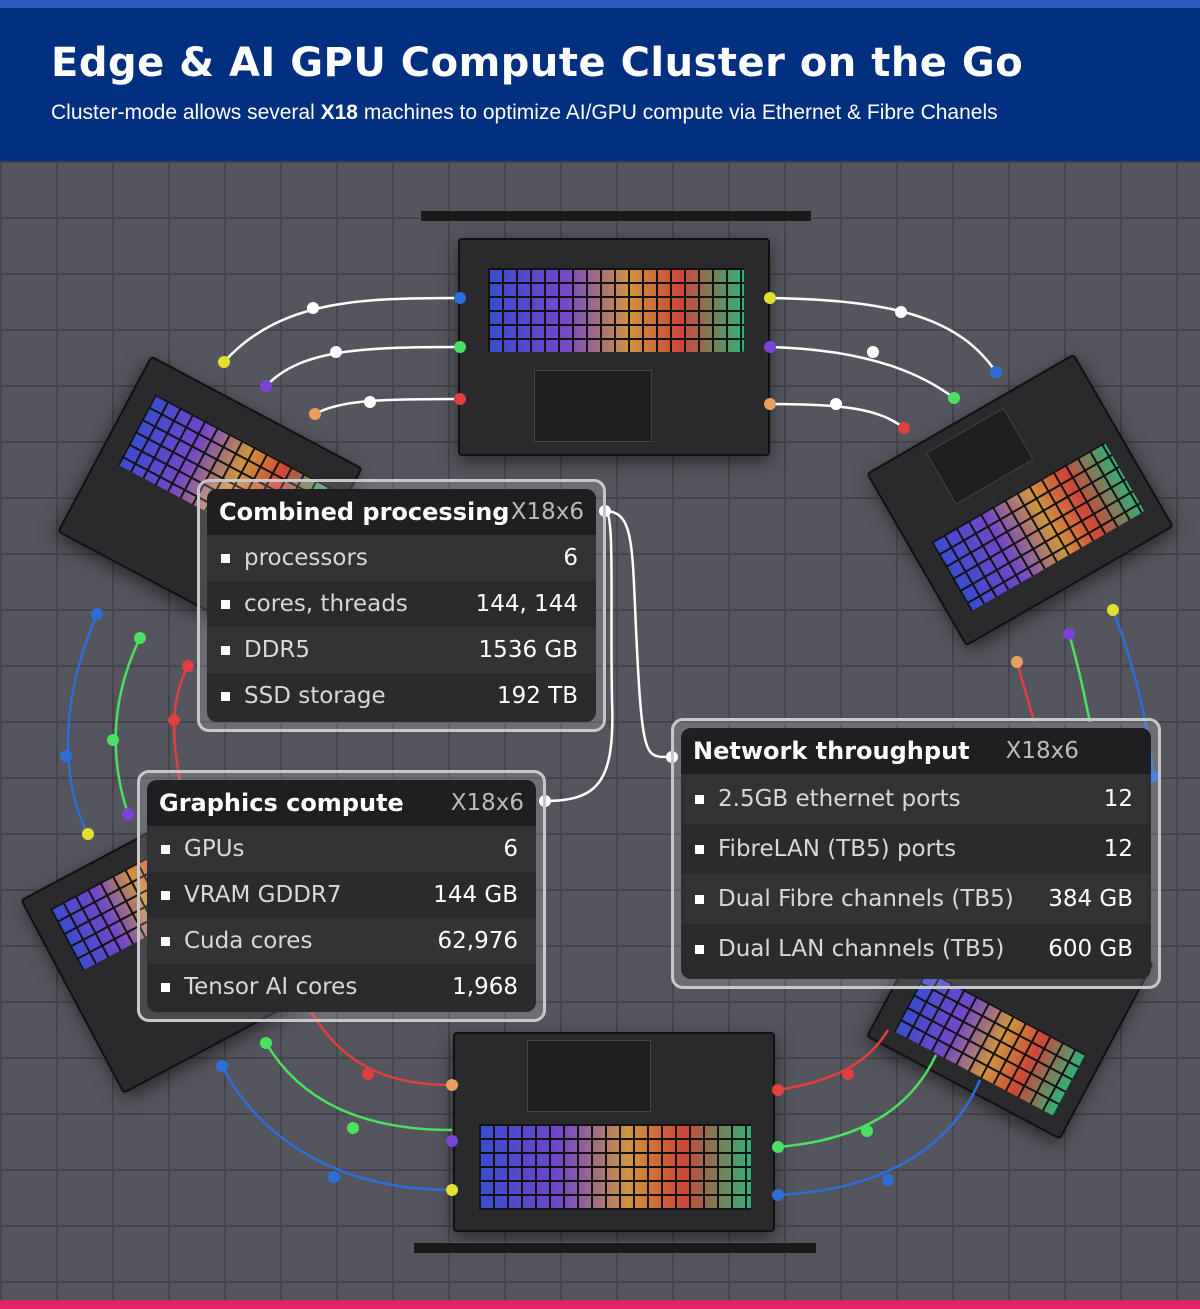 The height and width of the screenshot is (1309, 1200). I want to click on spec-label: DDR5, so click(265, 650).